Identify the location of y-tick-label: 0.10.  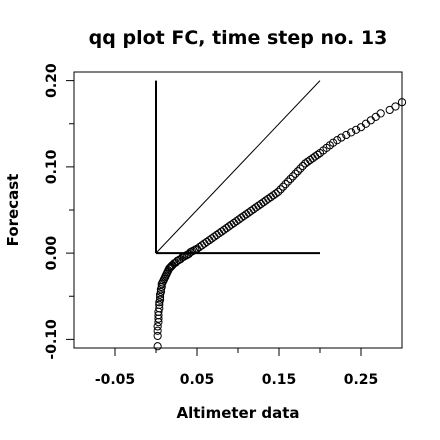
(52, 166).